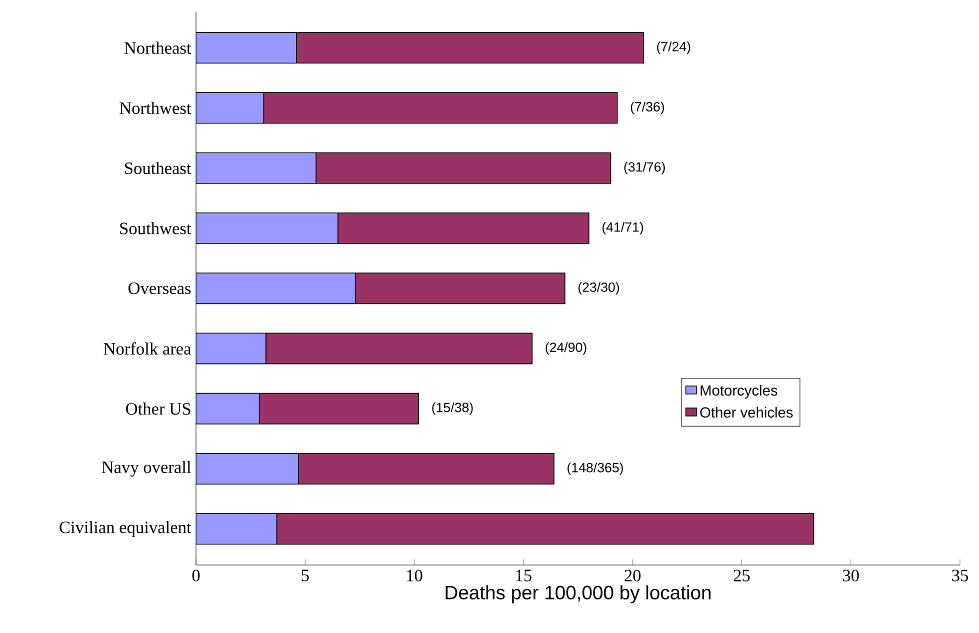 The image size is (979, 633). Describe the element at coordinates (196, 576) in the screenshot. I see `x-tick-label: 0` at that location.